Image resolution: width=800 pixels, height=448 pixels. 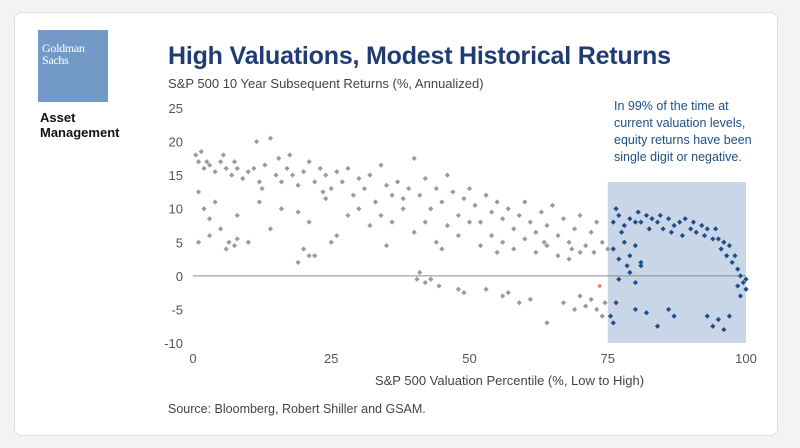 What do you see at coordinates (608, 358) in the screenshot?
I see `x-tick-label: 75` at bounding box center [608, 358].